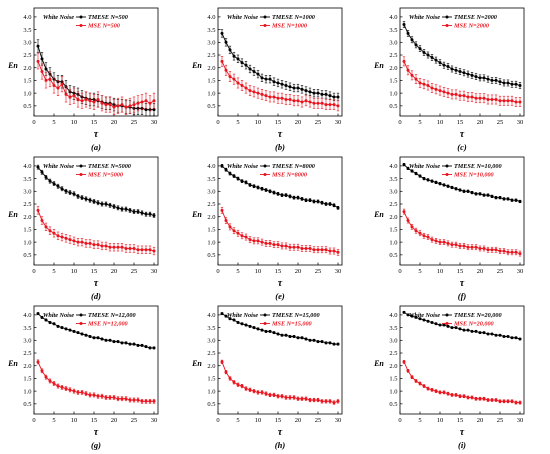  Describe the element at coordinates (393, 366) in the screenshot. I see `y-tick-label: 2.0` at that location.